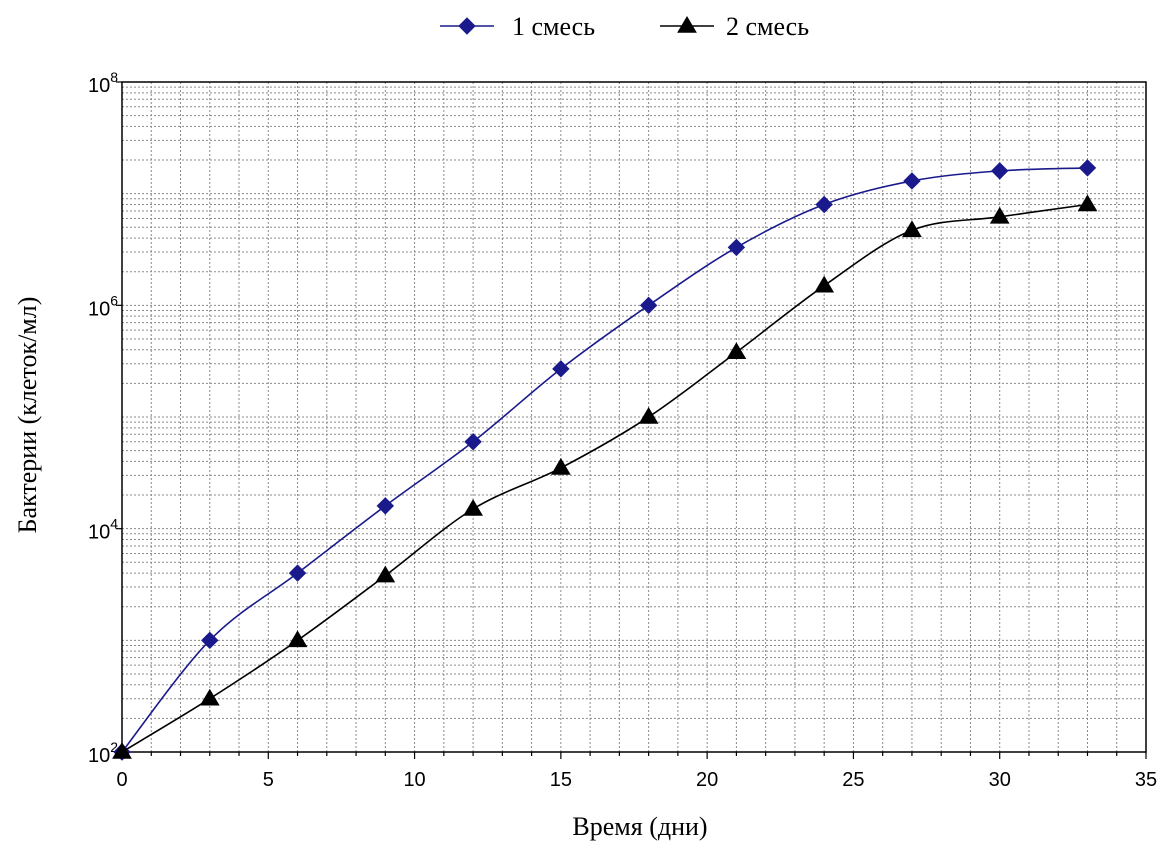  Describe the element at coordinates (414, 780) in the screenshot. I see `x-tick-label: 10` at that location.